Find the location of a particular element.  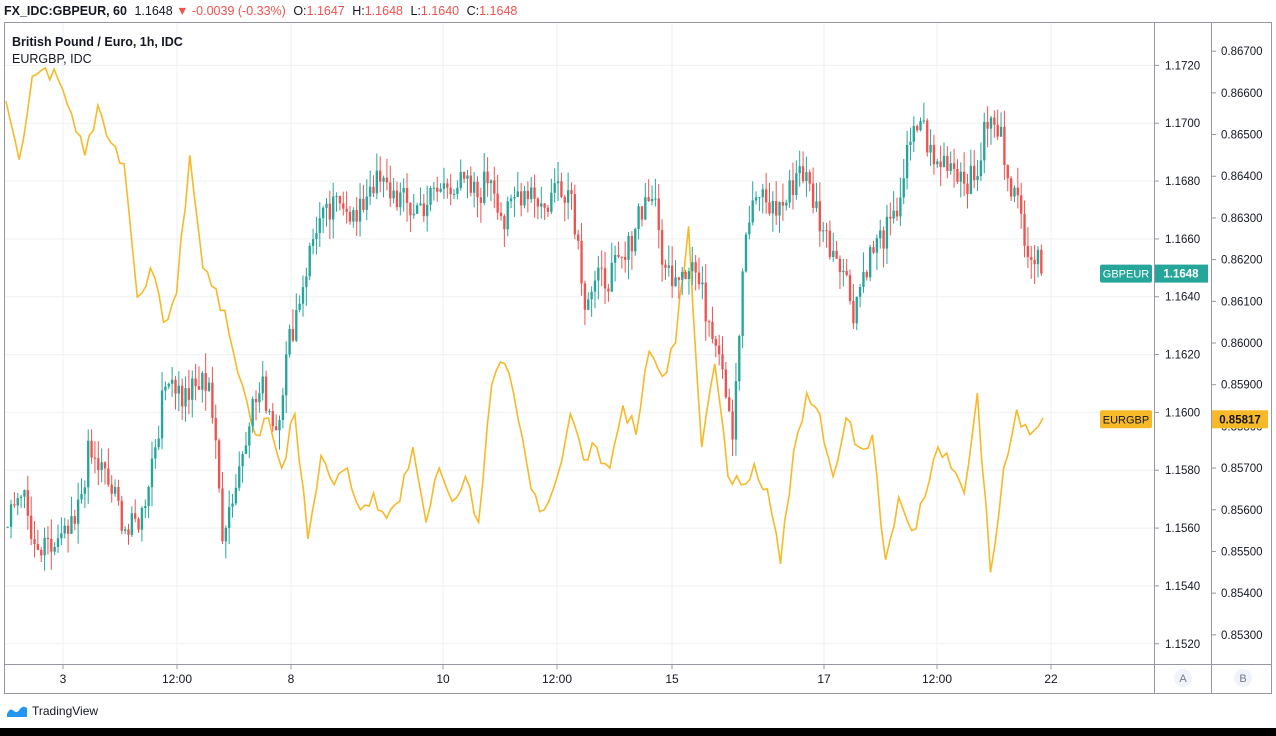

open-value: 1.1647 is located at coordinates (325, 11).